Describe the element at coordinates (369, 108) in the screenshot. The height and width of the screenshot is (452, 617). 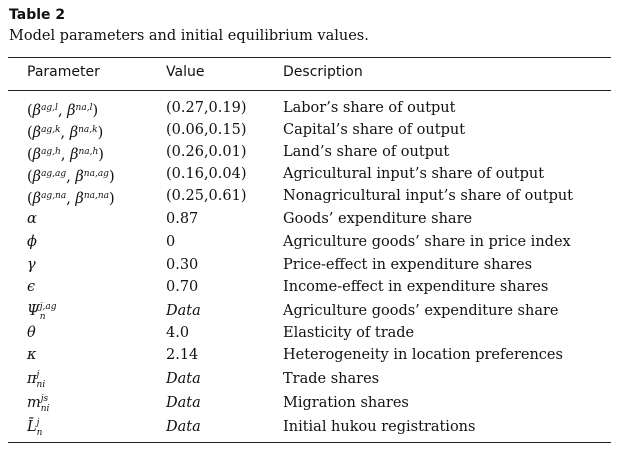
I see `description-cell: Labor’s share of output` at that location.